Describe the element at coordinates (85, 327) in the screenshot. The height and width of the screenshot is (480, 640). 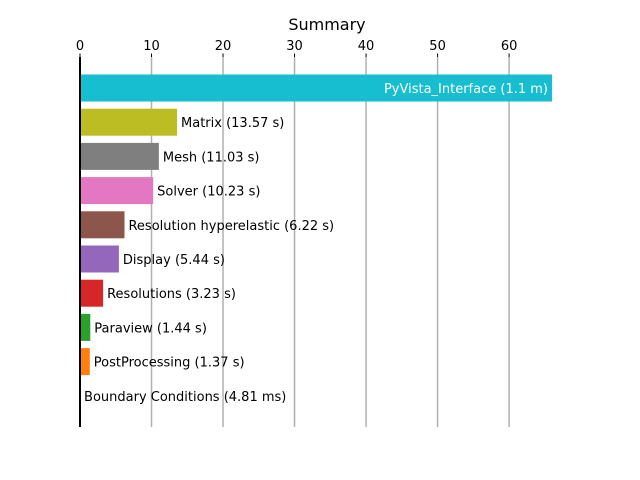
I see `bar-paraview` at that location.